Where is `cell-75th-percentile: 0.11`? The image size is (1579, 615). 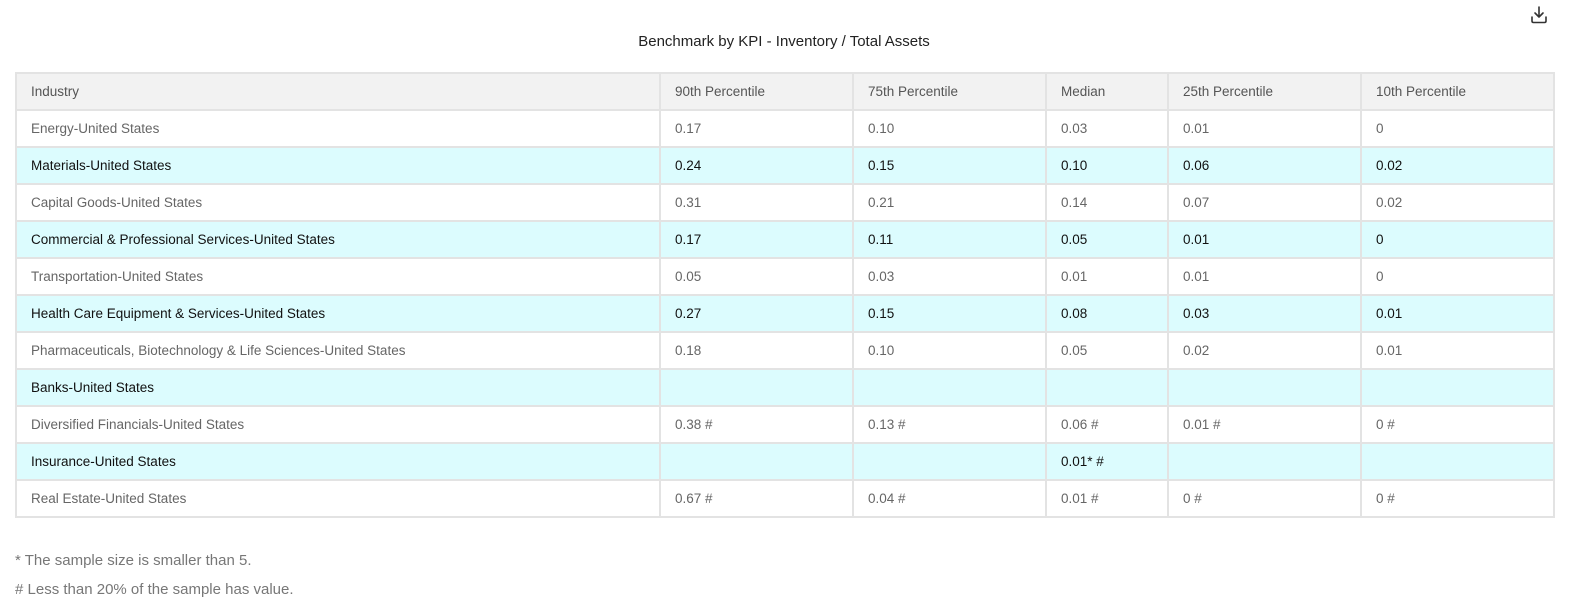 cell-75th-percentile: 0.11 is located at coordinates (949, 239).